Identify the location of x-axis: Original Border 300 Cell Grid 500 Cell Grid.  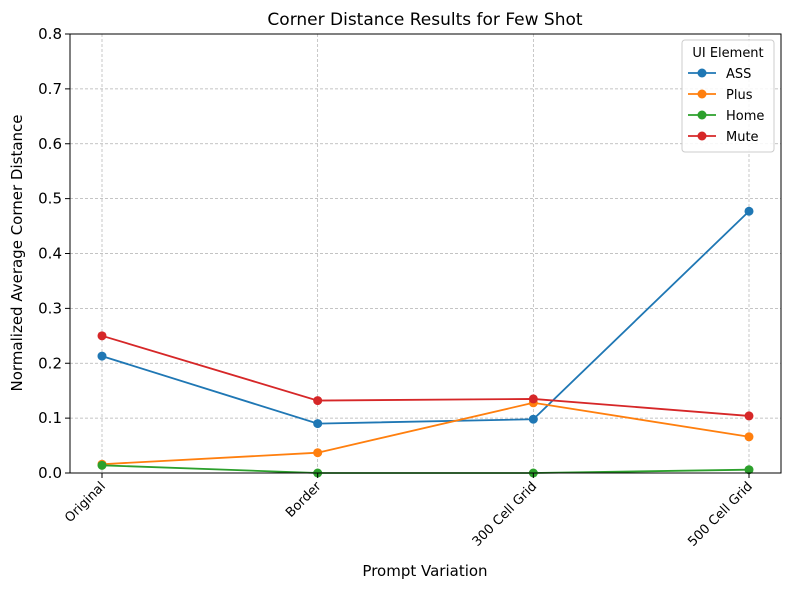
(409, 511).